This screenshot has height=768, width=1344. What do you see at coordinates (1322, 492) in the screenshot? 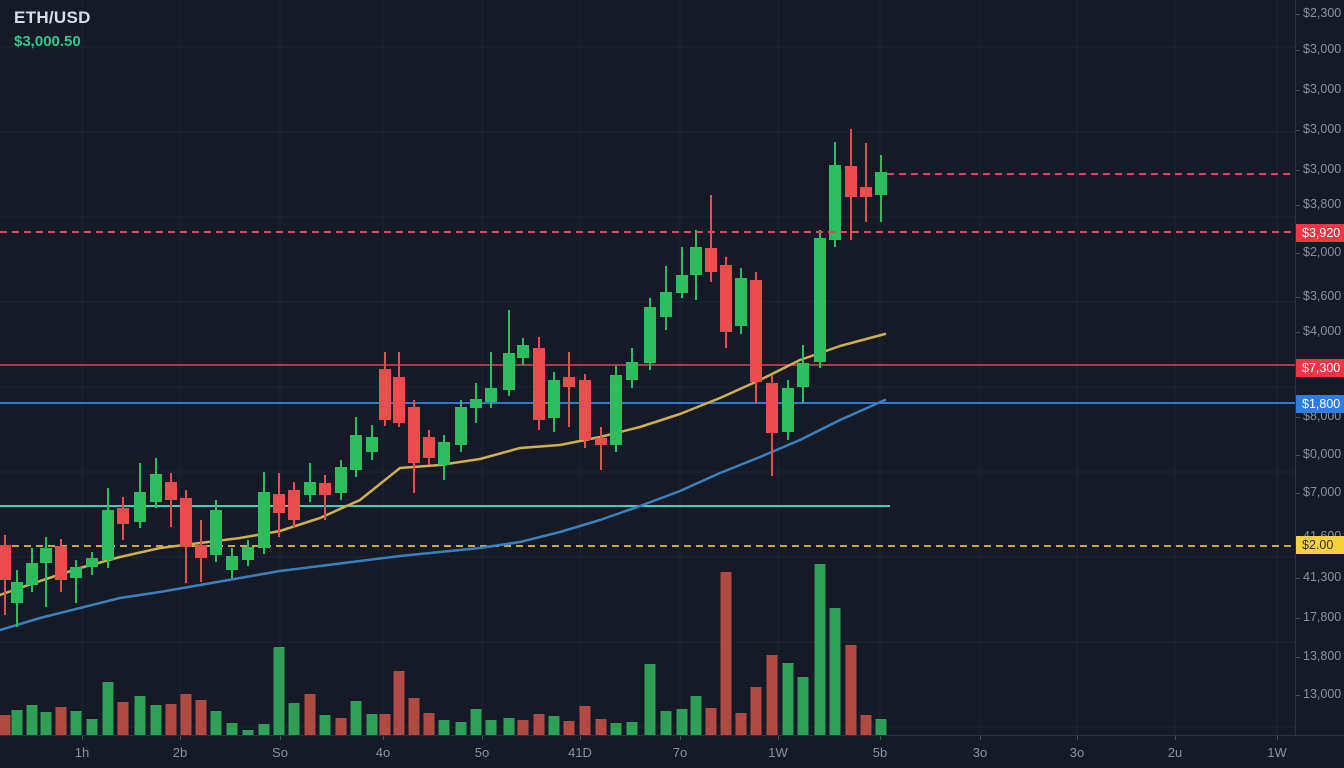
I see `price-axis-label: $7,000` at bounding box center [1322, 492].